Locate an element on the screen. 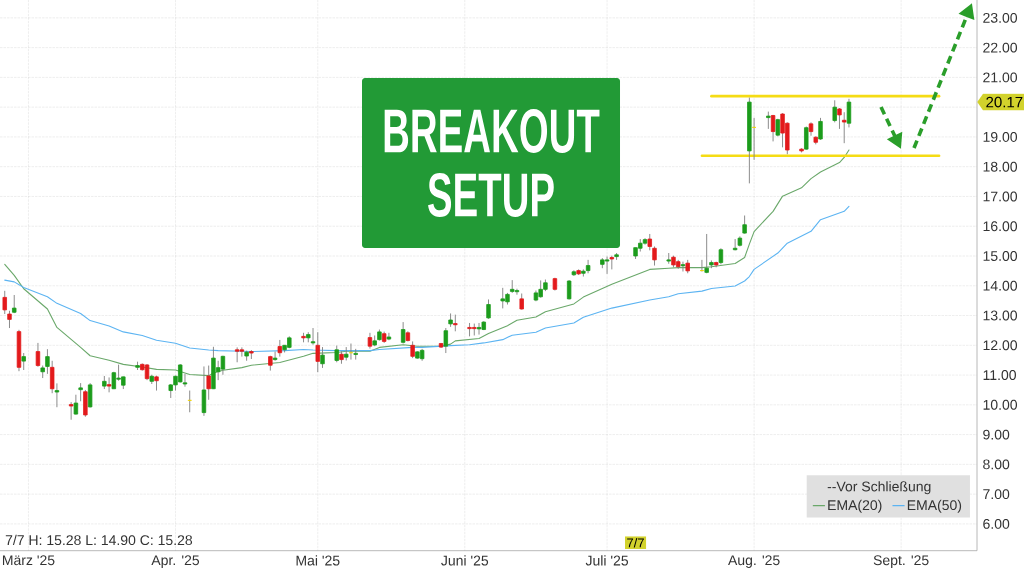 Image resolution: width=1024 pixels, height=576 pixels. y-tick-label: 10.00 is located at coordinates (1000, 404).